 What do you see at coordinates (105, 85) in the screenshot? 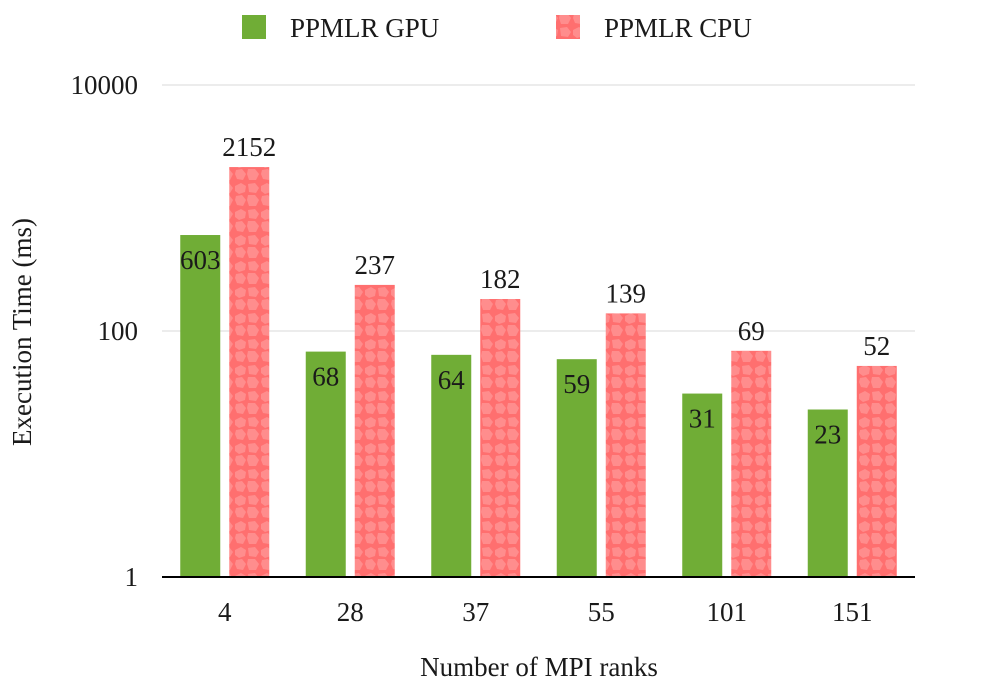
I see `y-tick-label-10000: 10000` at bounding box center [105, 85].